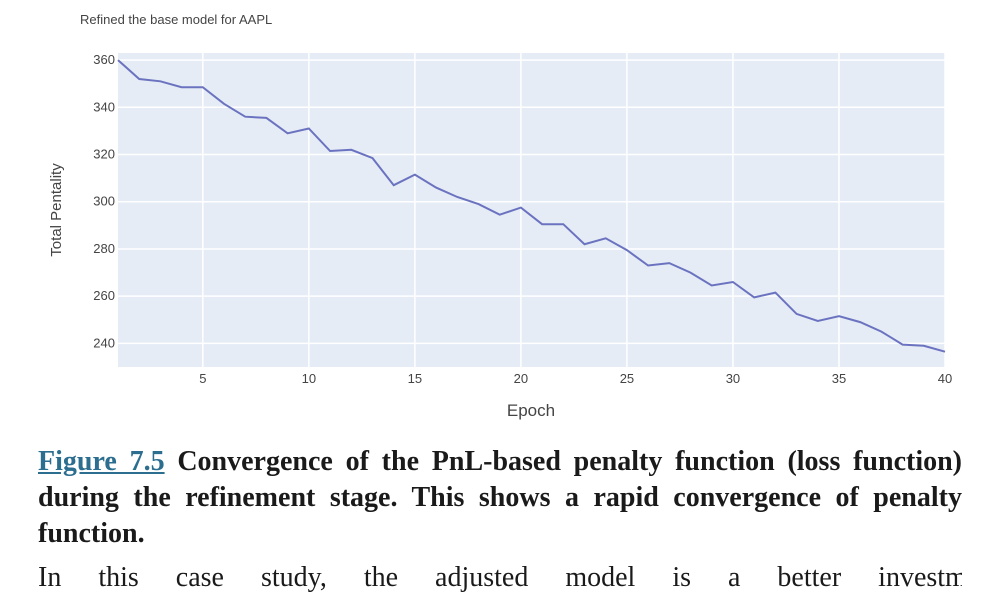 The height and width of the screenshot is (592, 986). What do you see at coordinates (104, 154) in the screenshot?
I see `y-tick-label: 320` at bounding box center [104, 154].